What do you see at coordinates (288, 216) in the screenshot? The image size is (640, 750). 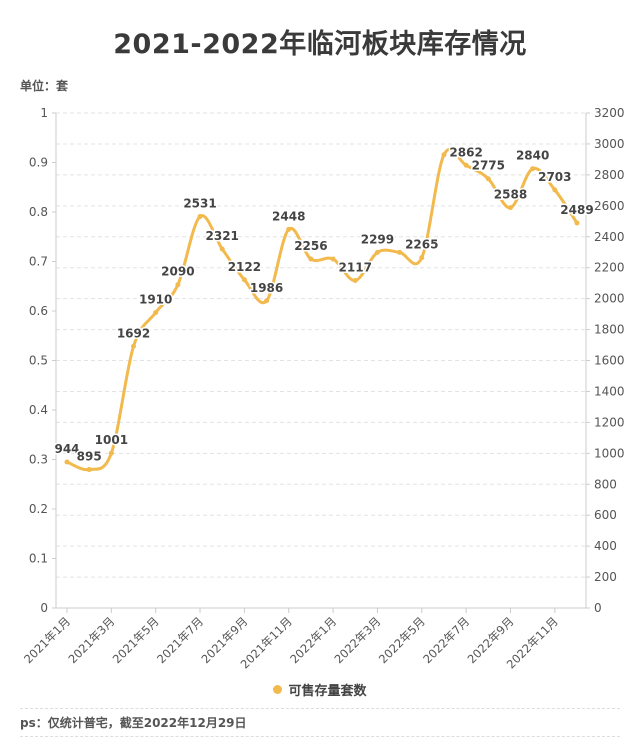 I see `data-label: 2448` at bounding box center [288, 216].